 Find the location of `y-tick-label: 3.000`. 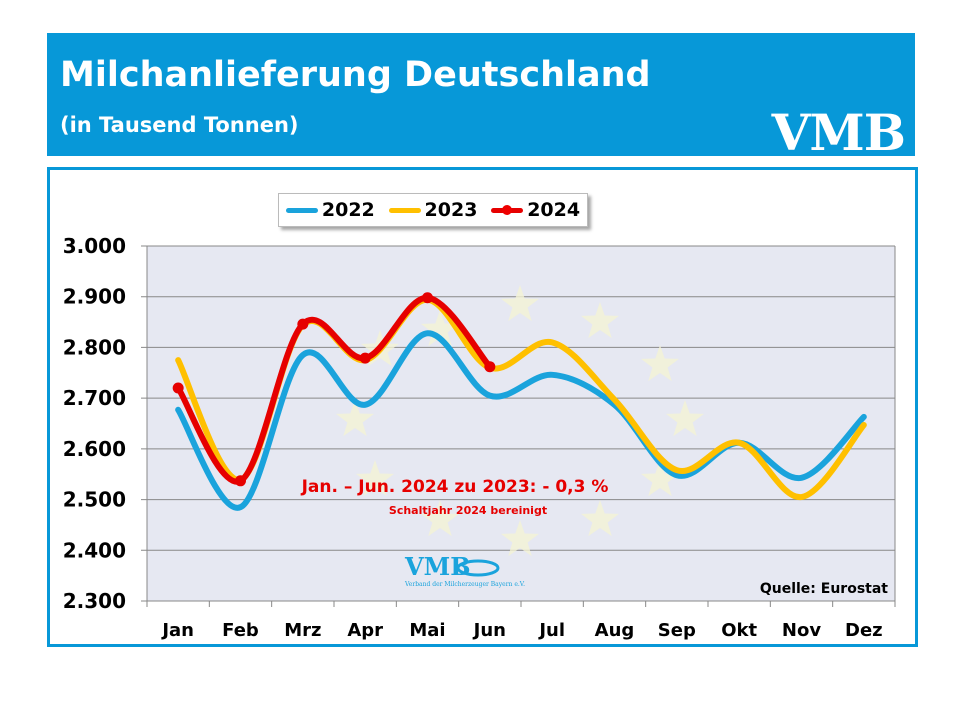

y-tick-label: 3.000 is located at coordinates (94, 246).